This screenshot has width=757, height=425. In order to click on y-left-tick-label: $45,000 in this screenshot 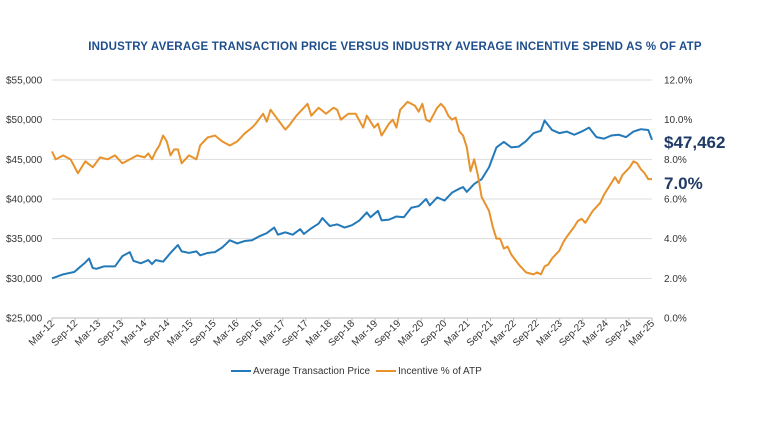, I will do `click(24, 160)`.